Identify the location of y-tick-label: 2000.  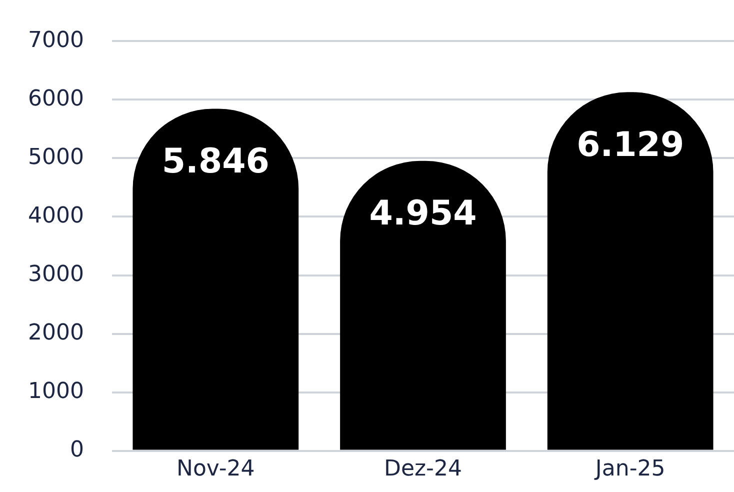
(56, 333).